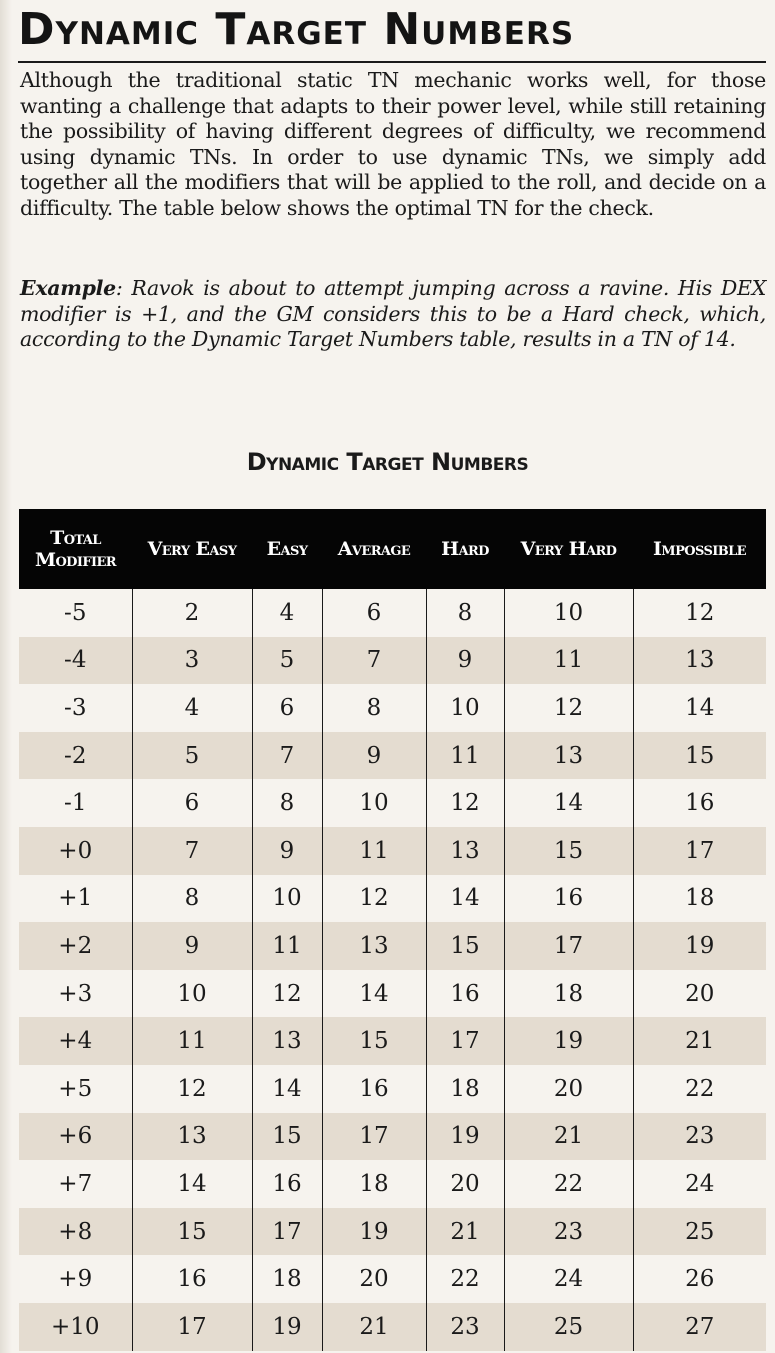 Image resolution: width=775 pixels, height=1353 pixels. I want to click on tn-cell: 26, so click(699, 1279).